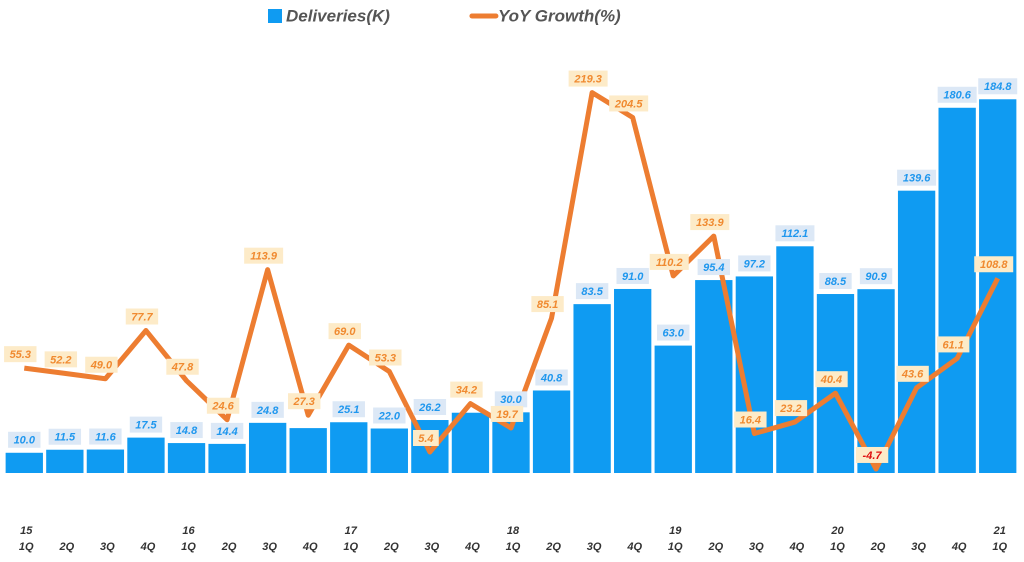  I want to click on value-label: 24.8, so click(267, 411).